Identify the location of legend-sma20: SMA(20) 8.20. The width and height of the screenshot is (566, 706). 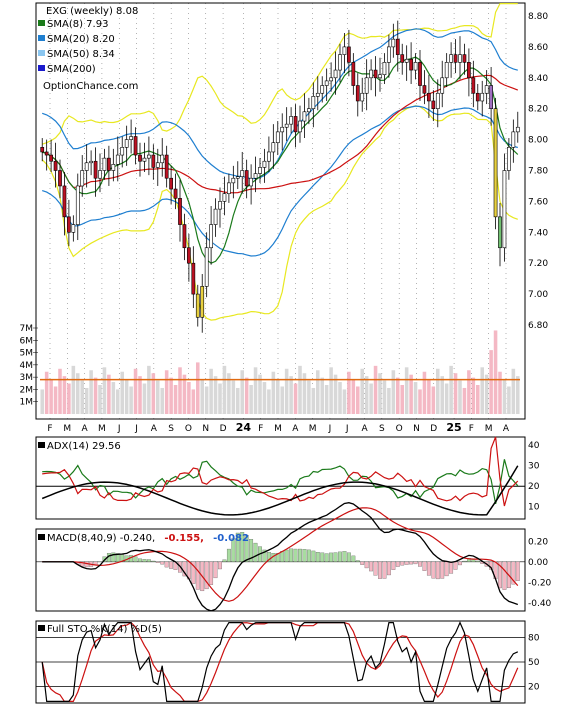
(76, 39).